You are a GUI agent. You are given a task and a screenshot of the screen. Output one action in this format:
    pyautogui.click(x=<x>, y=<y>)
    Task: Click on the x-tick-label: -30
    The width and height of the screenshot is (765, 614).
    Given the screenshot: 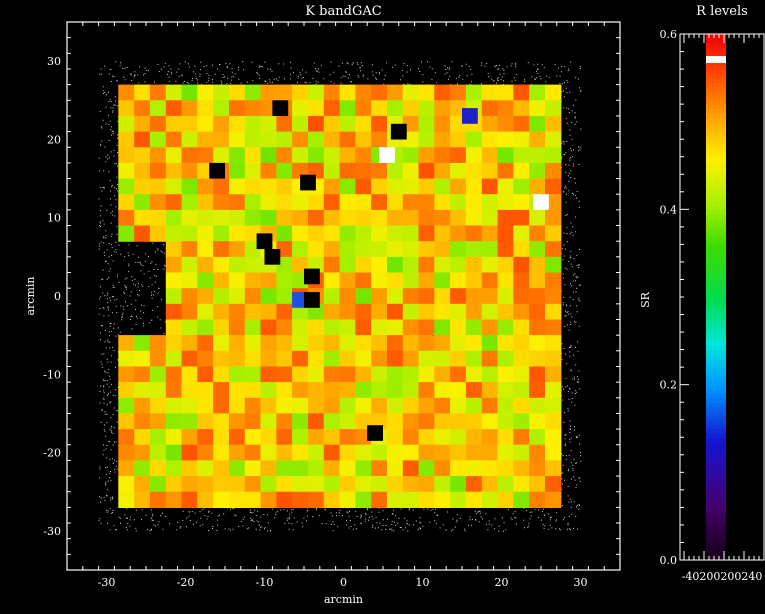 What is the action you would take?
    pyautogui.click(x=107, y=582)
    